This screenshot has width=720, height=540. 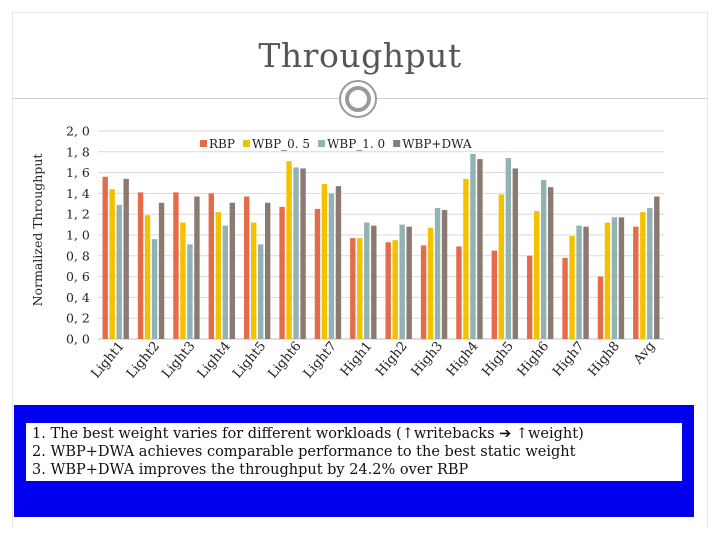 I want to click on y-tick-label: 1, 6, so click(x=78, y=172).